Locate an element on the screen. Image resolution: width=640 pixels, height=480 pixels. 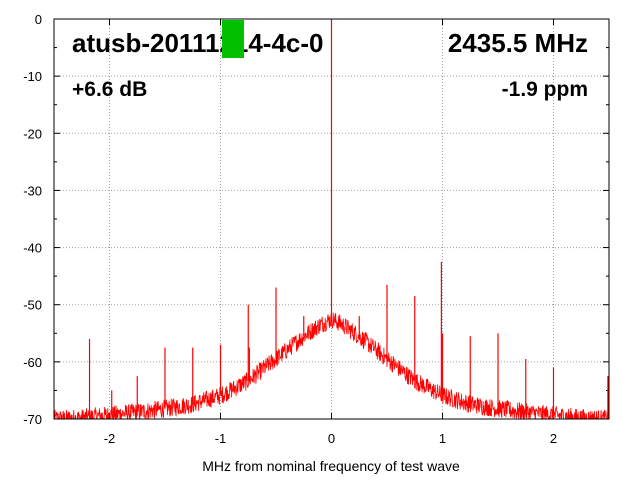
y-tick-label: -70 is located at coordinates (32, 419).